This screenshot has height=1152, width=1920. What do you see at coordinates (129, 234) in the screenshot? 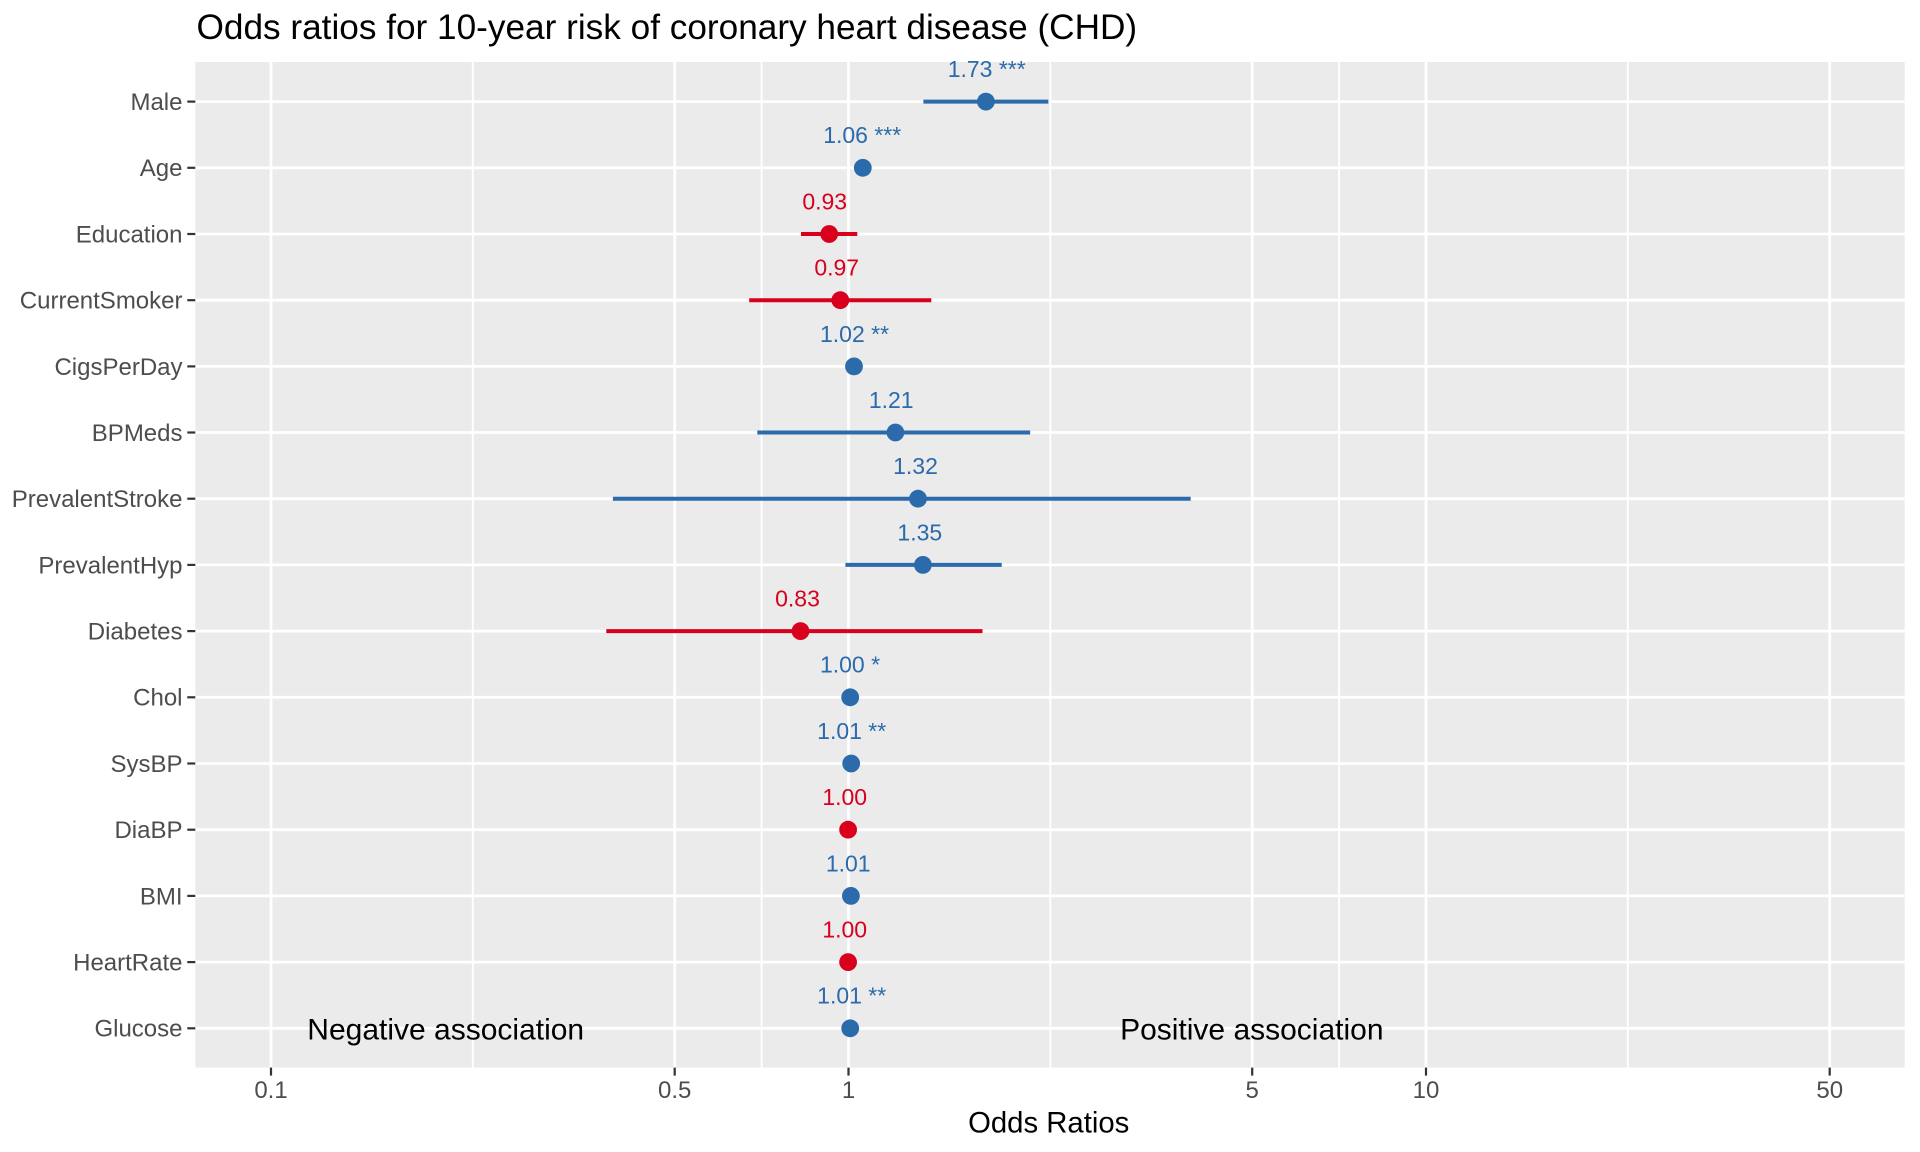
I see `svg-text: Education` at bounding box center [129, 234].